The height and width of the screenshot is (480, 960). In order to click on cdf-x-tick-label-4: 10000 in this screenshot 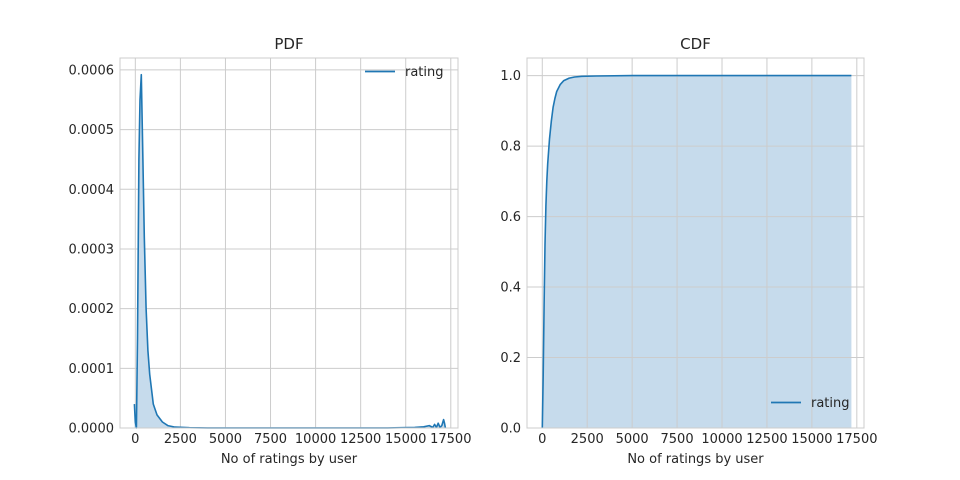, I will do `click(721, 439)`.